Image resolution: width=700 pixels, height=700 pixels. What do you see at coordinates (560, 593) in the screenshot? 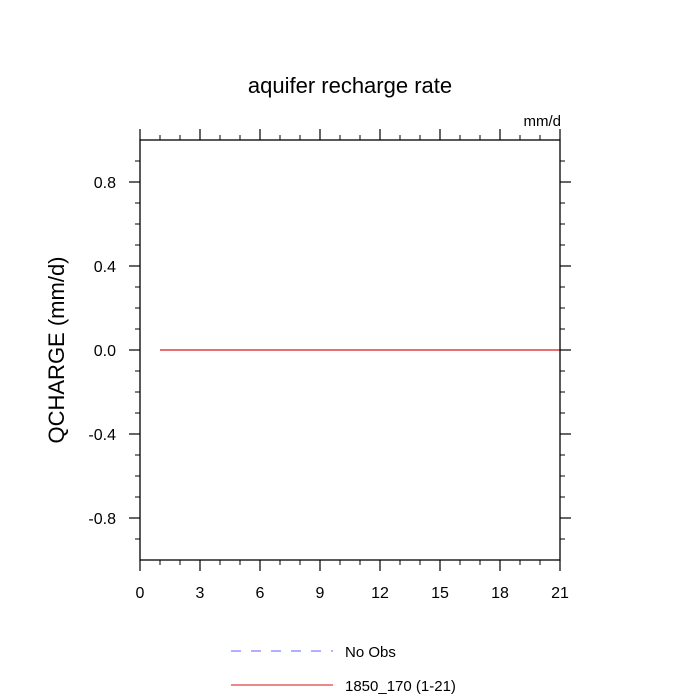
I see `x-tick-label: 21` at bounding box center [560, 593].